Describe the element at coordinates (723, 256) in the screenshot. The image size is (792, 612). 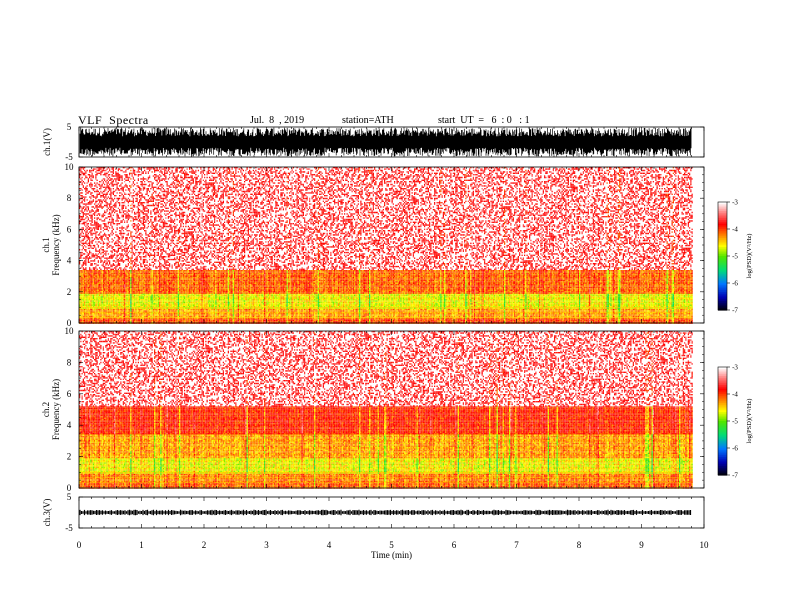
I see `ch1-spectrogram-colorbar` at that location.